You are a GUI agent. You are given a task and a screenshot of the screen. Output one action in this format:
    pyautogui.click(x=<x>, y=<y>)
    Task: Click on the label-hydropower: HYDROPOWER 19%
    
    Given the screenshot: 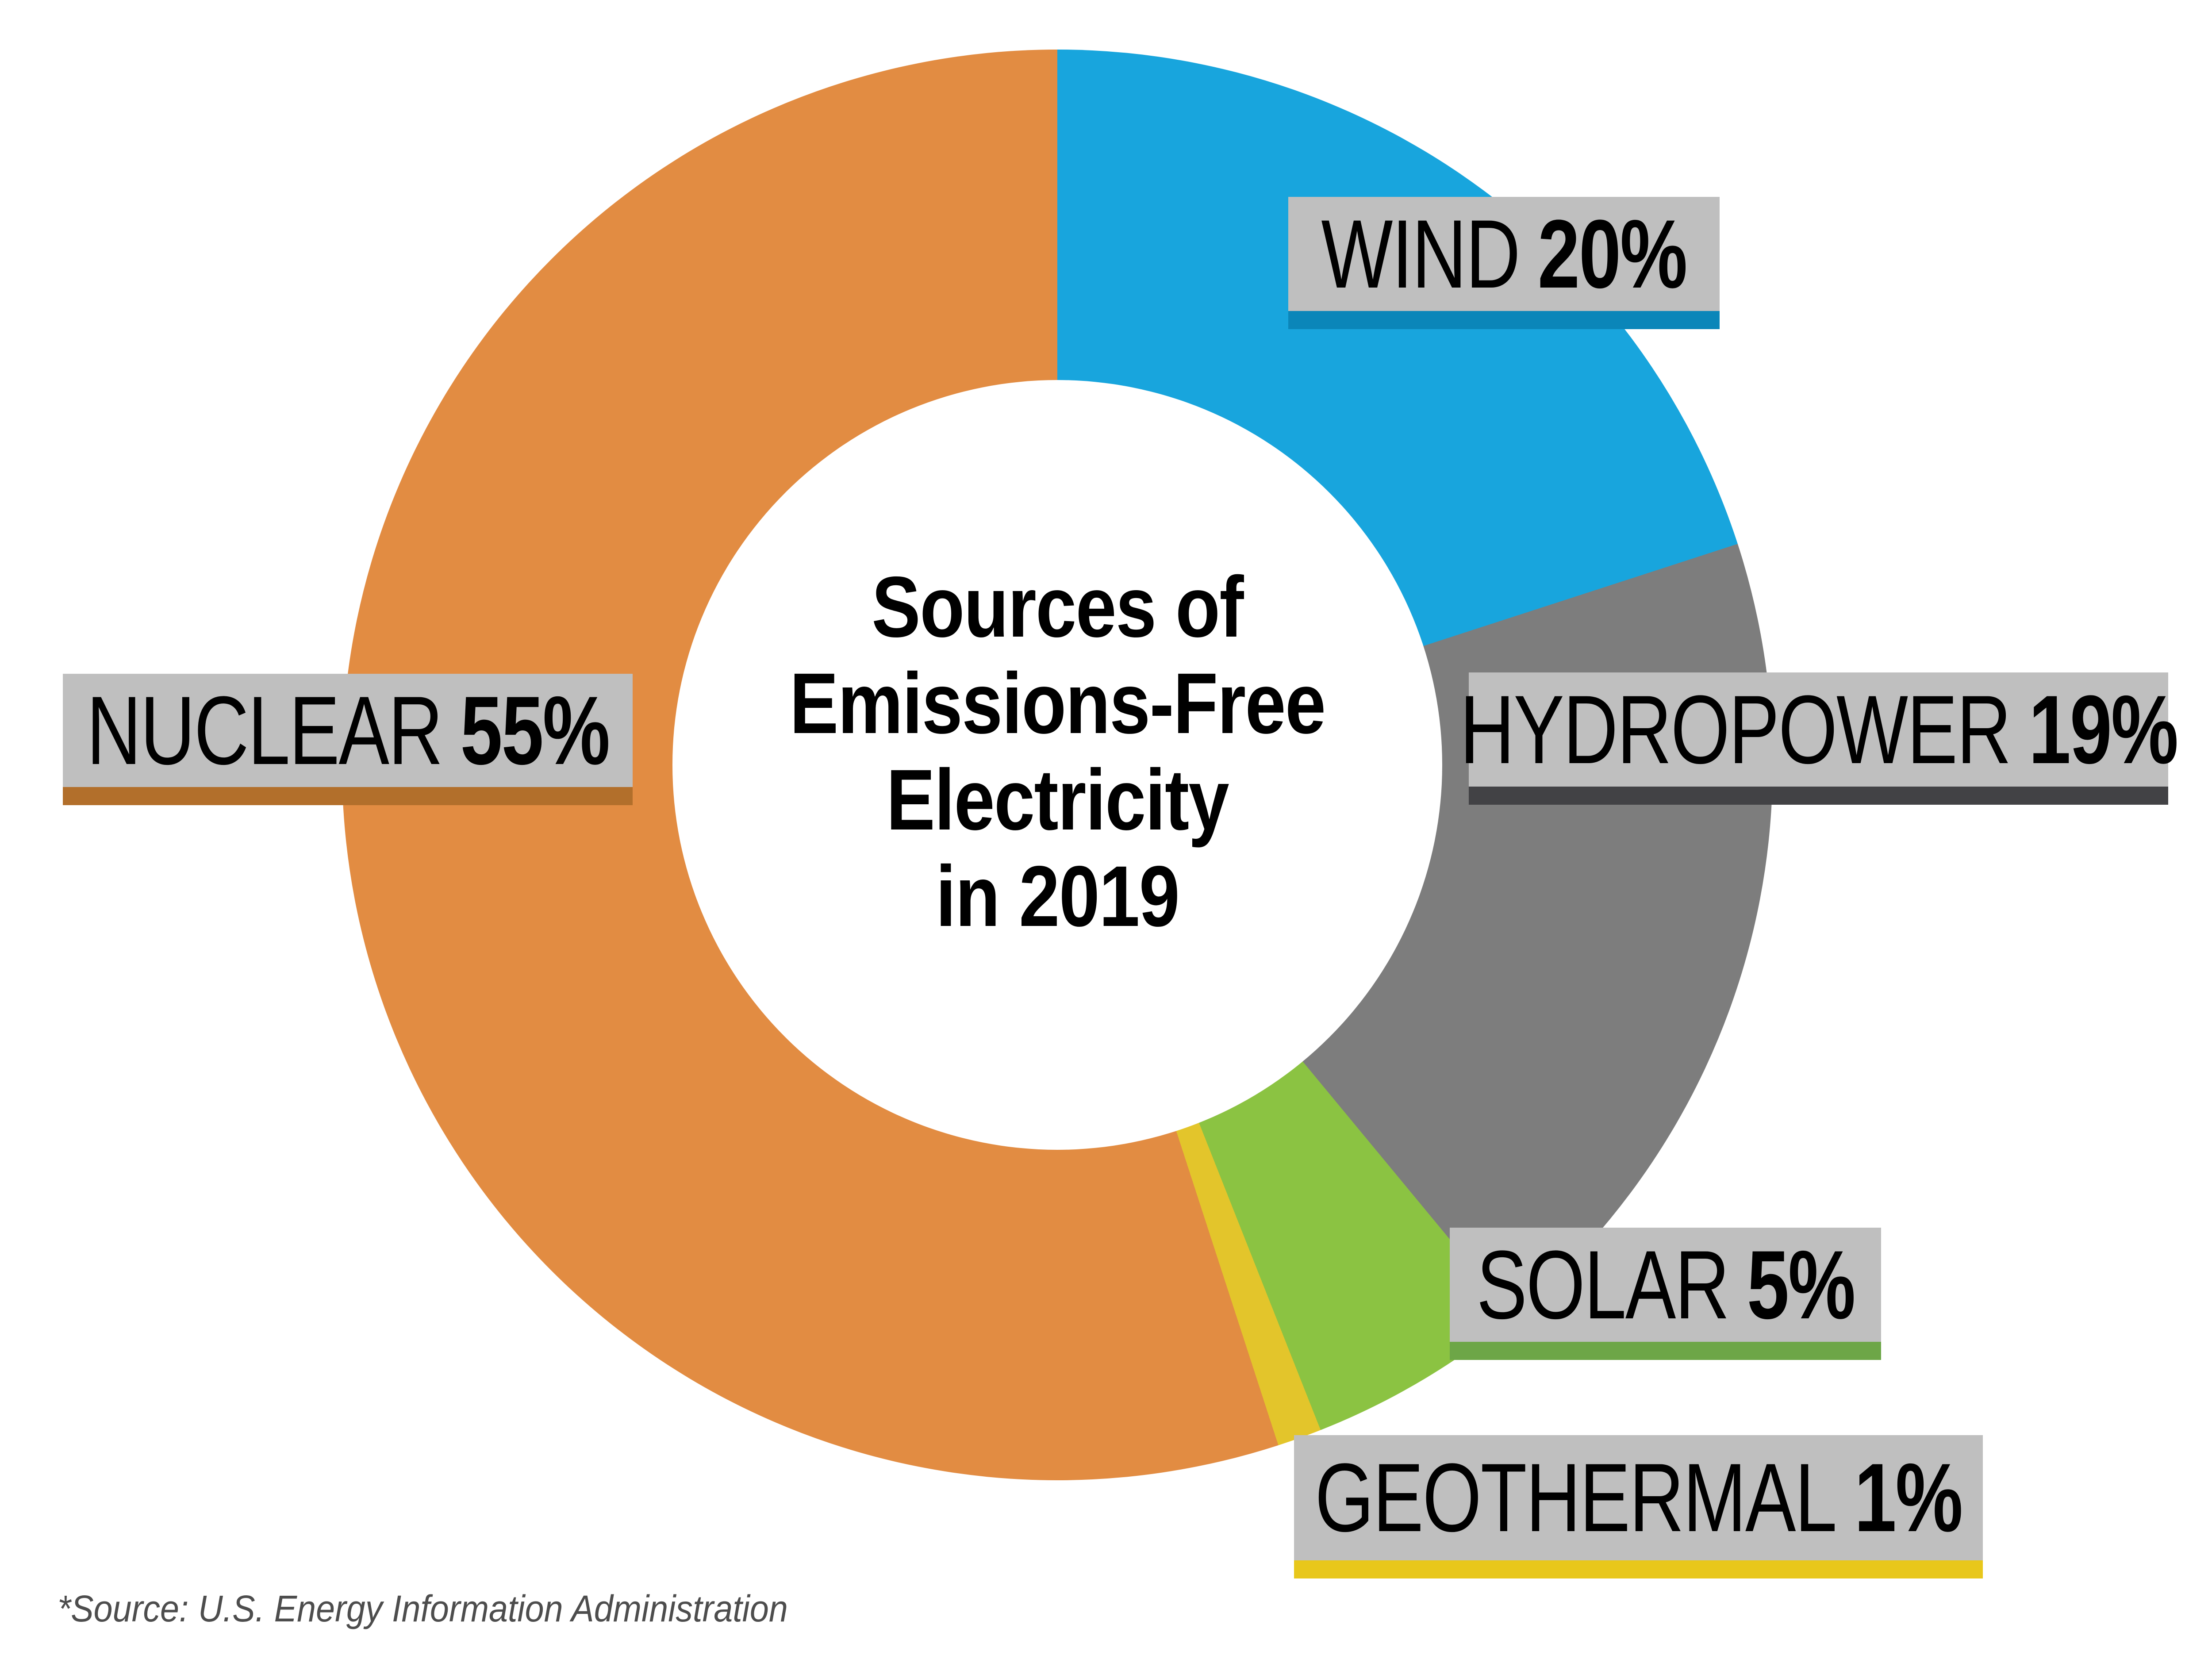 What is the action you would take?
    pyautogui.click(x=1818, y=739)
    